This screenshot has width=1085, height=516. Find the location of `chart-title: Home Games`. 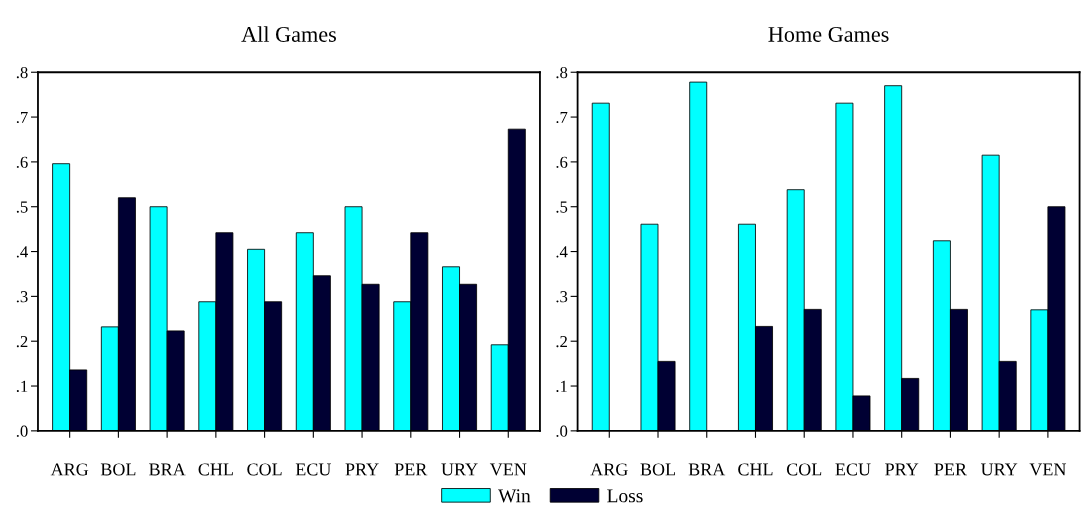

chart-title: Home Games is located at coordinates (828, 34).